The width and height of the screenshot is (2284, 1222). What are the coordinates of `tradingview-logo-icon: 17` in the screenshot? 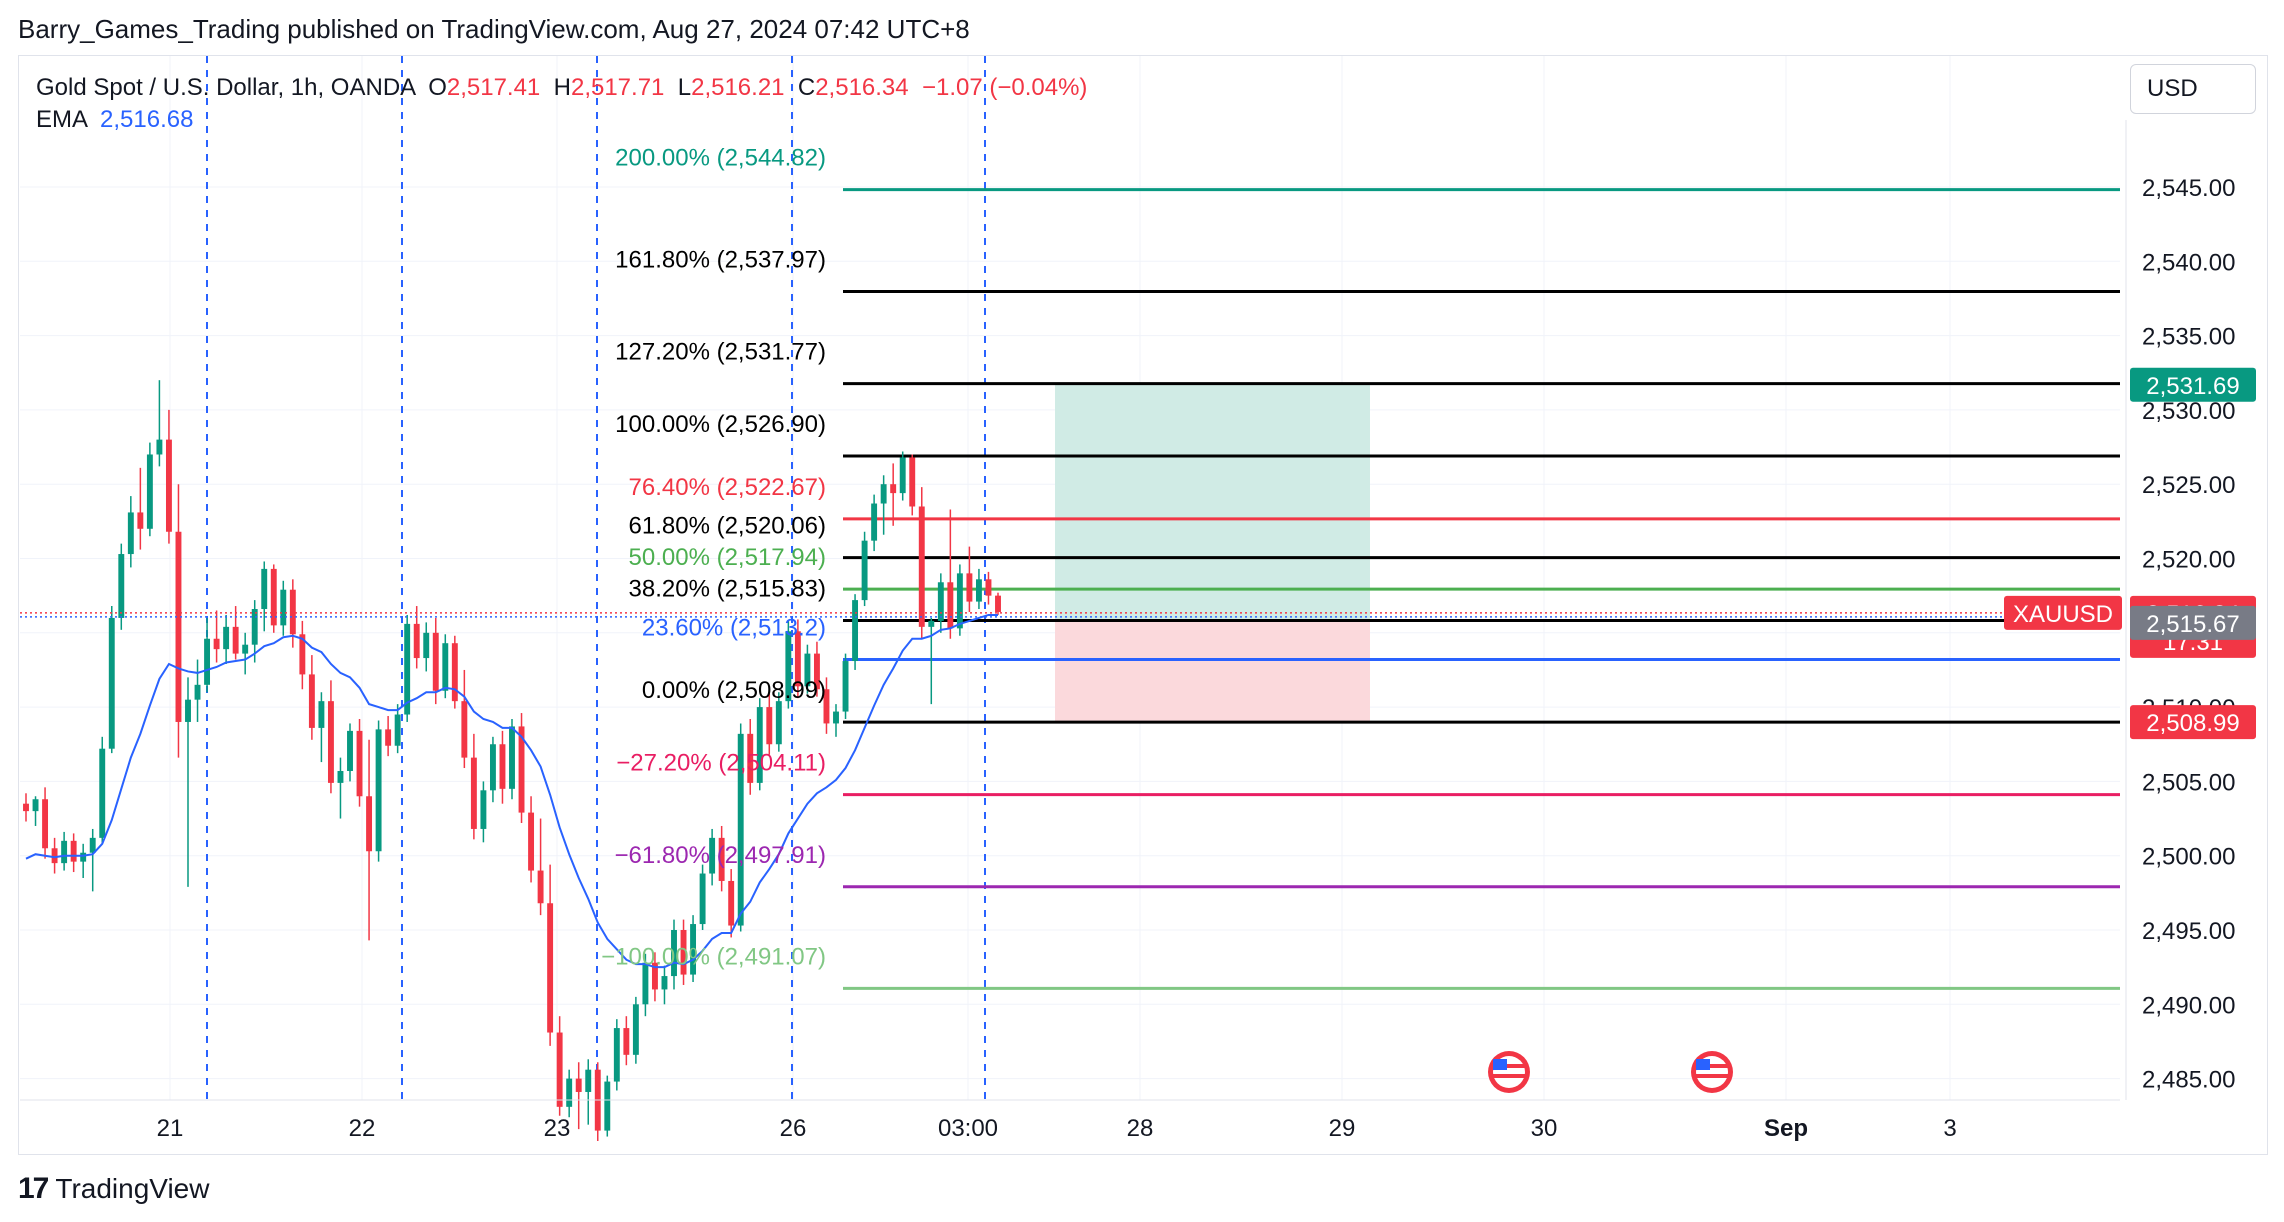 It's located at (33, 1188).